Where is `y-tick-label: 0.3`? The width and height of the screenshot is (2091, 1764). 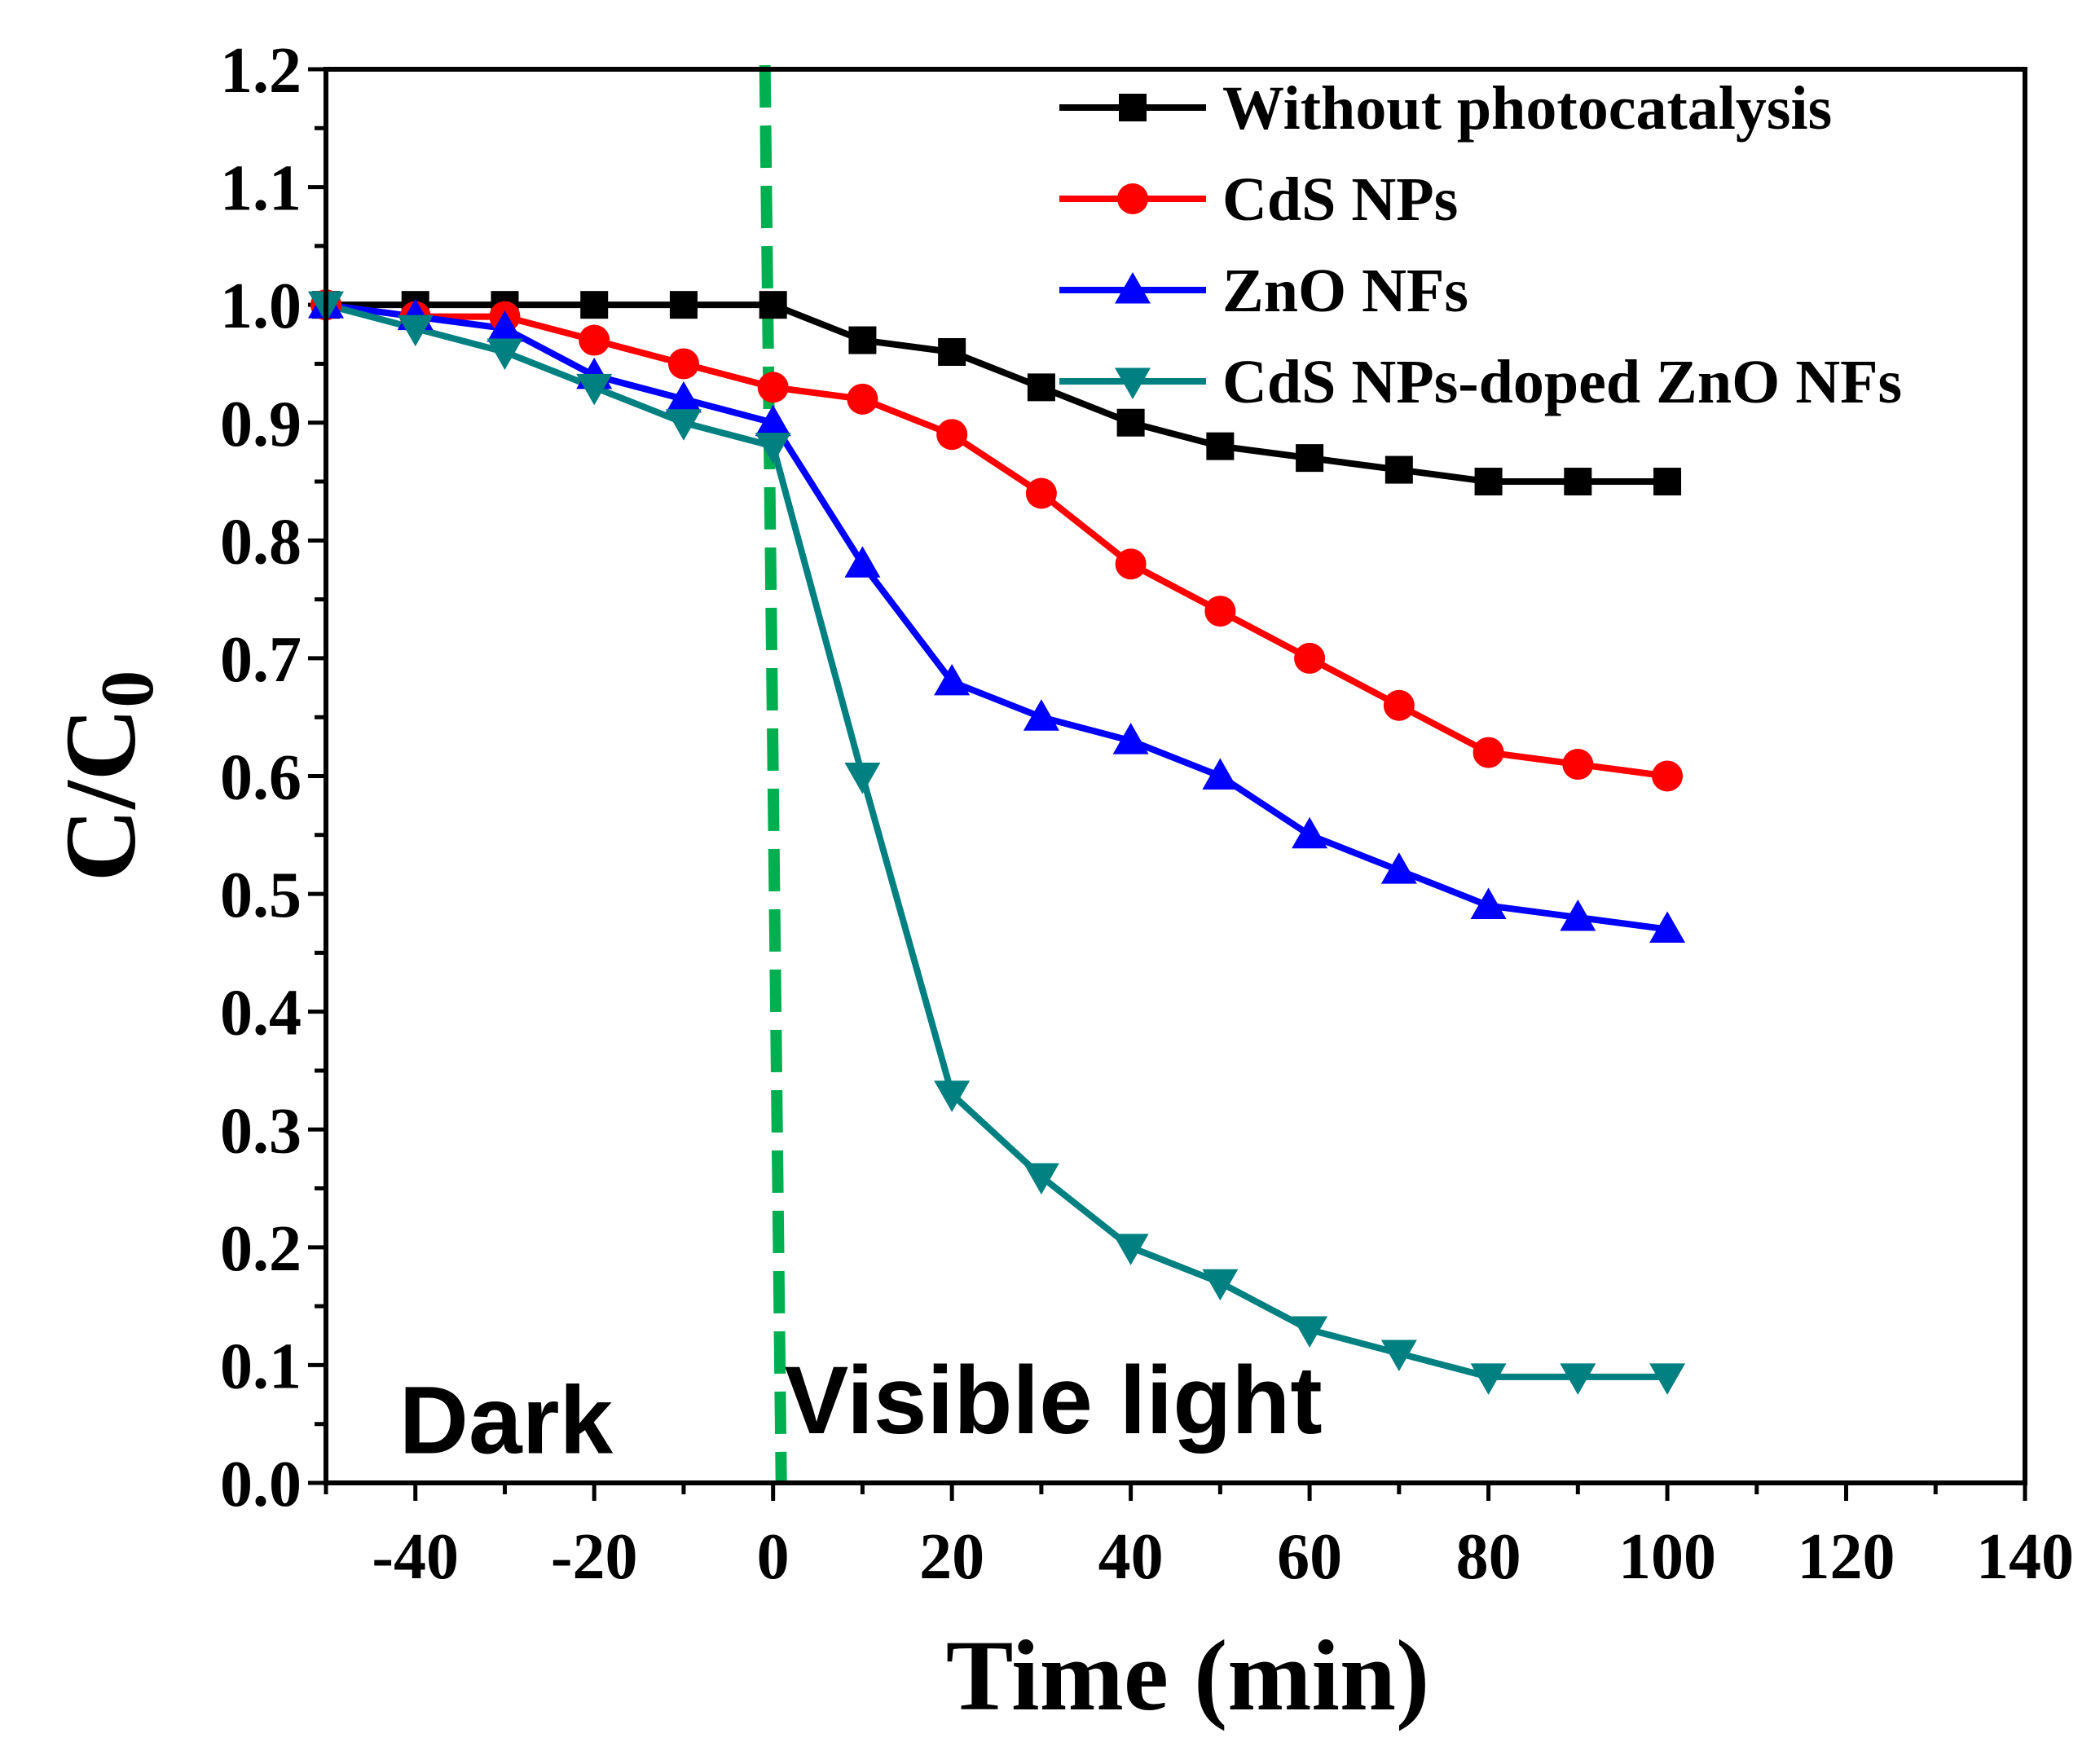
y-tick-label: 0.3 is located at coordinates (261, 1131).